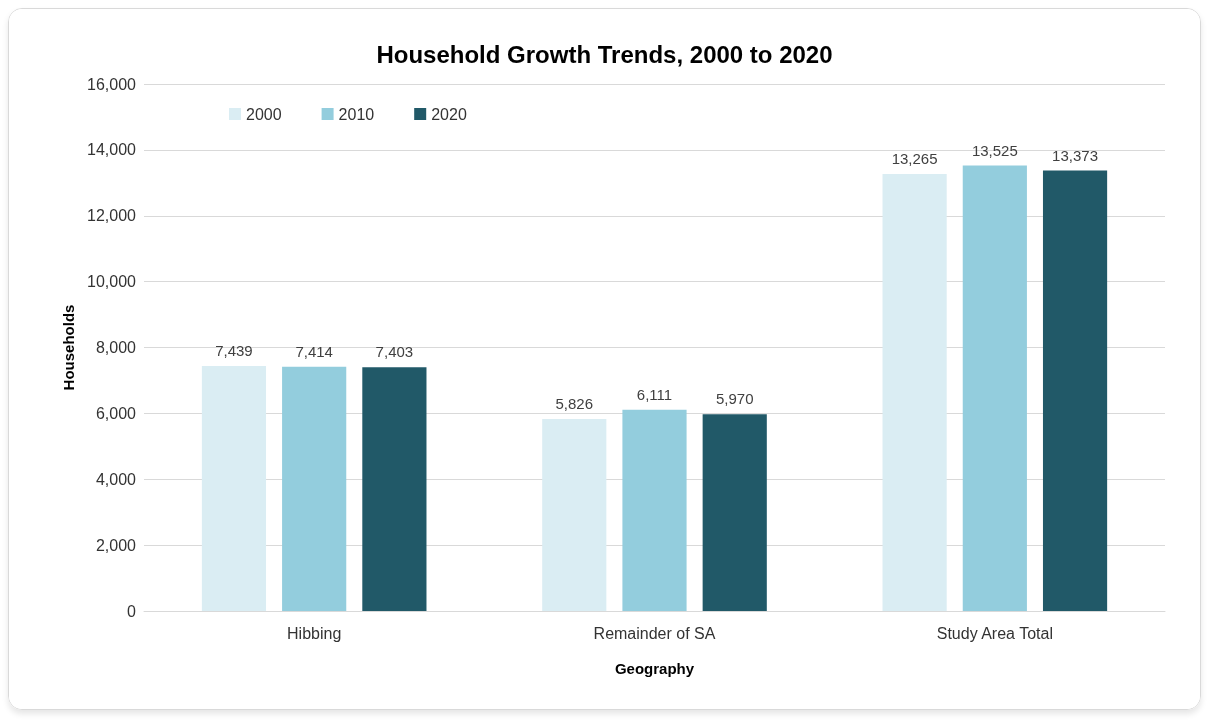  Describe the element at coordinates (994, 633) in the screenshot. I see `x-tick-label: Study Area Total` at that location.